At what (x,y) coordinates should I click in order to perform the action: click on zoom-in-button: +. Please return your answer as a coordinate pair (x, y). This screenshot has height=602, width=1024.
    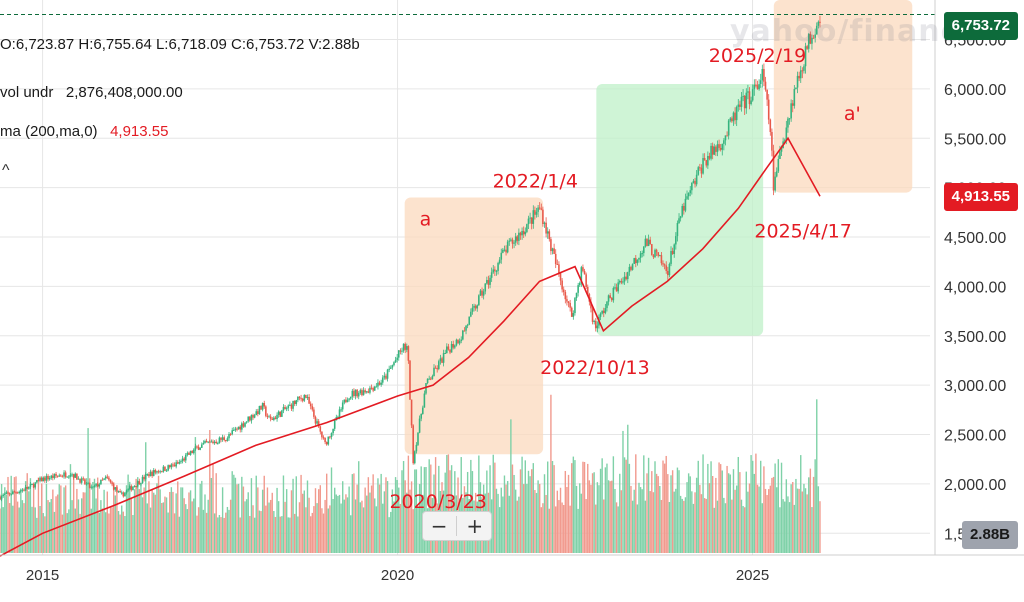
    Looking at the image, I should click on (475, 526).